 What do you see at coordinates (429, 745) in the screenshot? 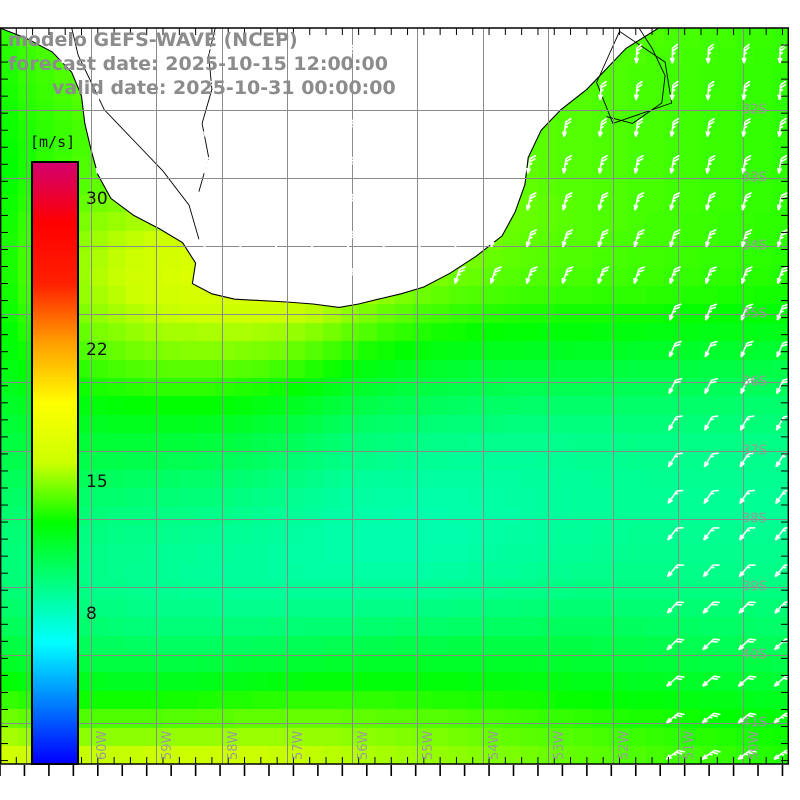
I see `lon-label-55W: 55W` at bounding box center [429, 745].